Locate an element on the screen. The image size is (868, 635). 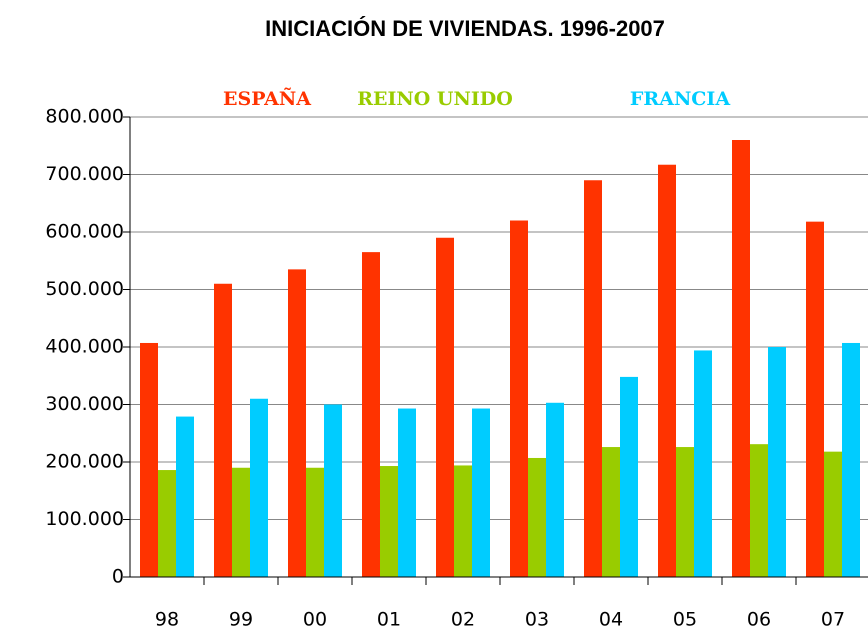
y-tick-label: 300.000 is located at coordinates (84, 404).